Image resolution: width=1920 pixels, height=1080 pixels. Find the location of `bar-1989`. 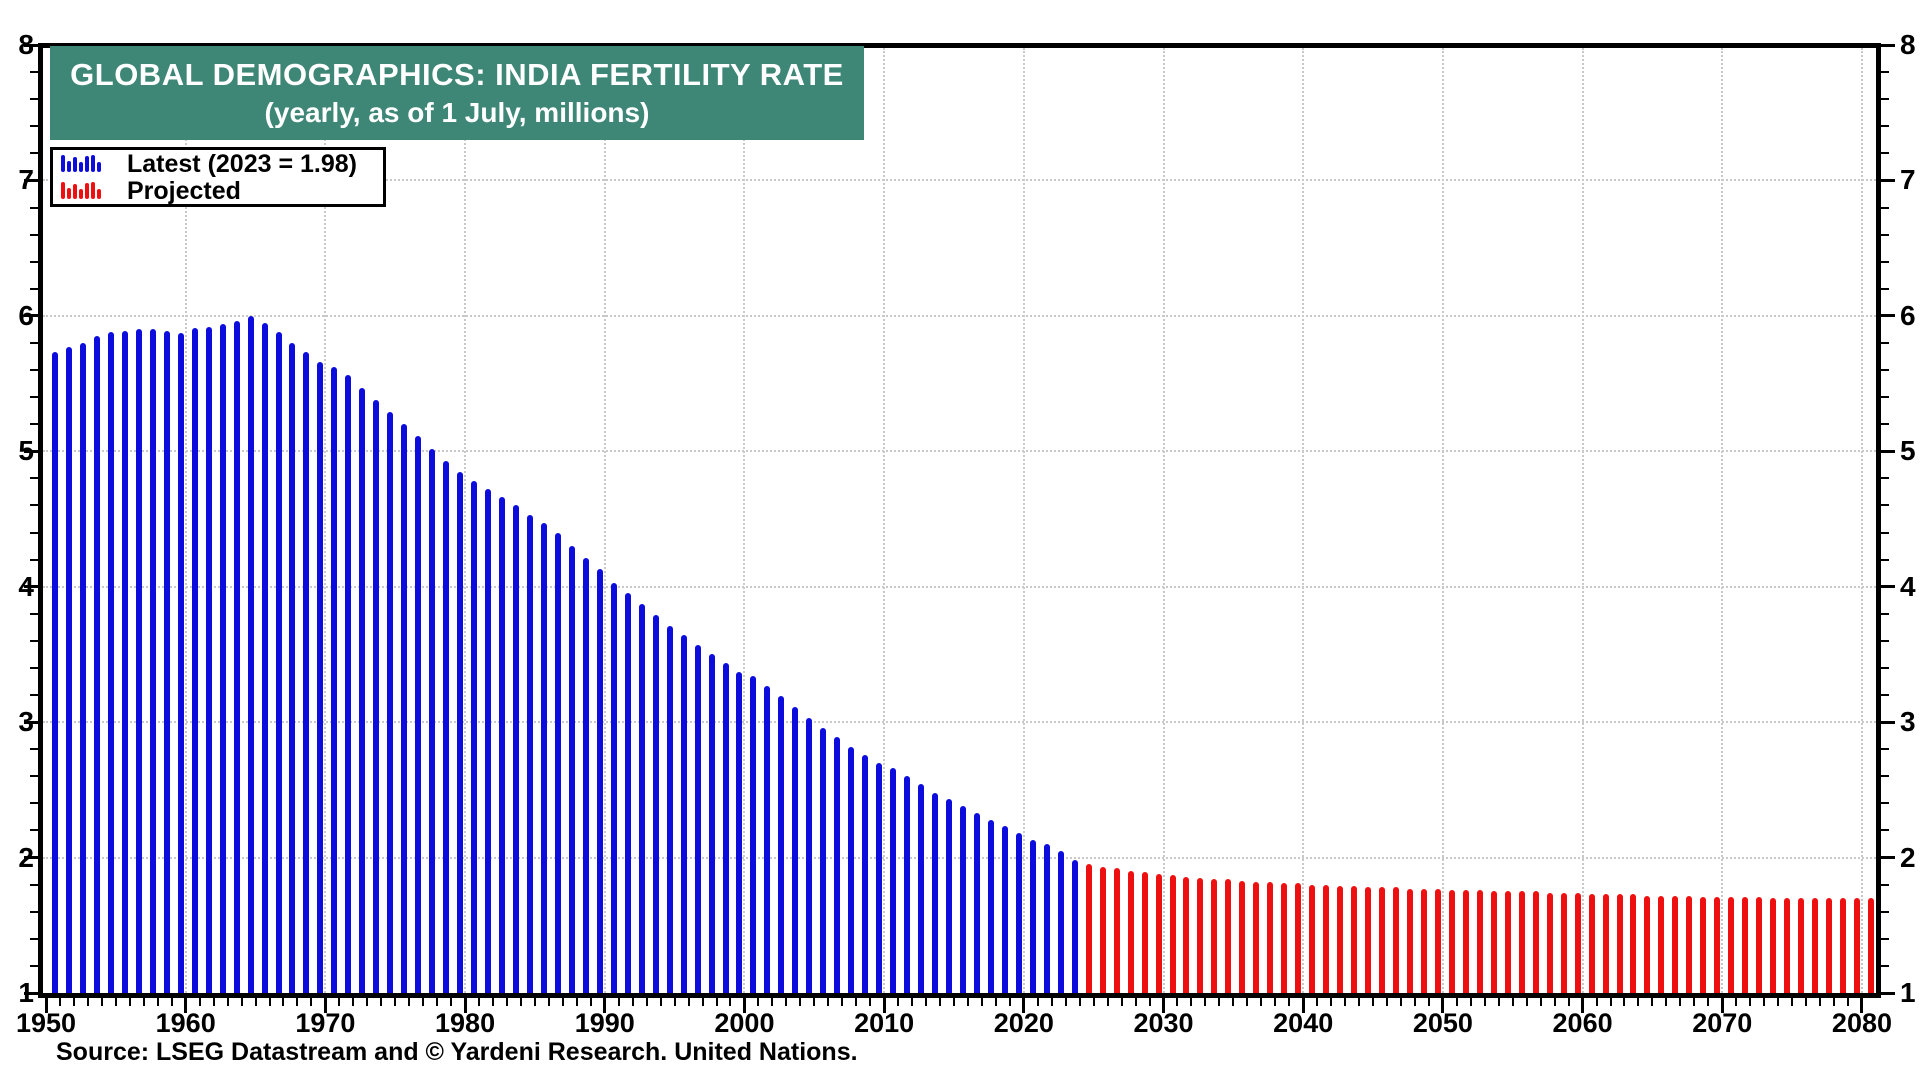

bar-1989 is located at coordinates (599, 781).